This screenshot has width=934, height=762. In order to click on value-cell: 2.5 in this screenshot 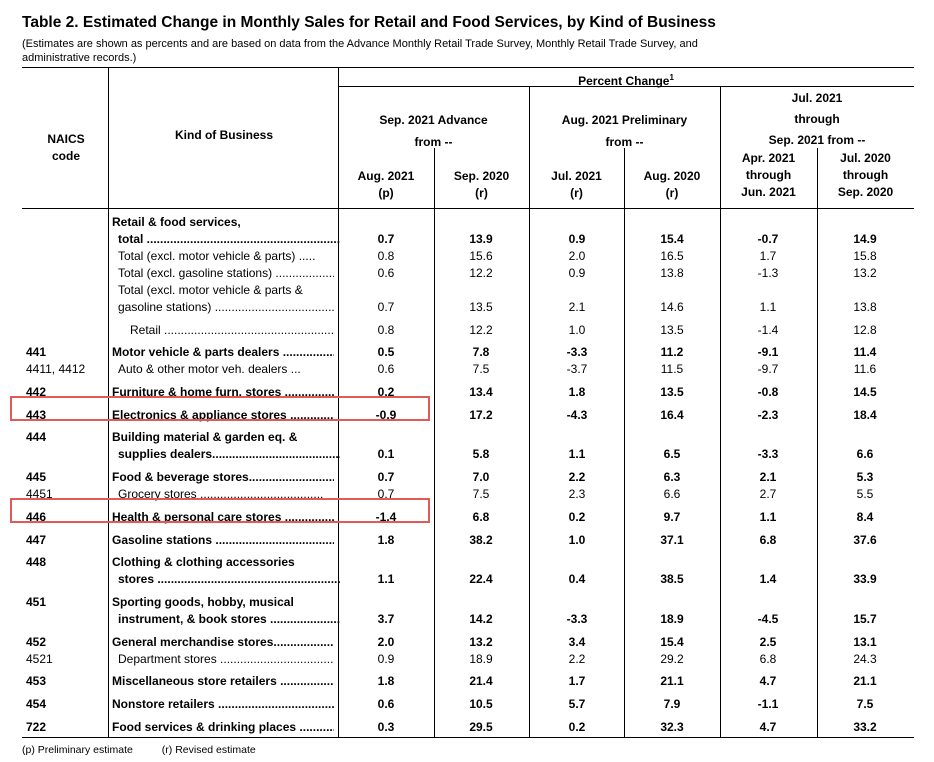, I will do `click(768, 642)`.